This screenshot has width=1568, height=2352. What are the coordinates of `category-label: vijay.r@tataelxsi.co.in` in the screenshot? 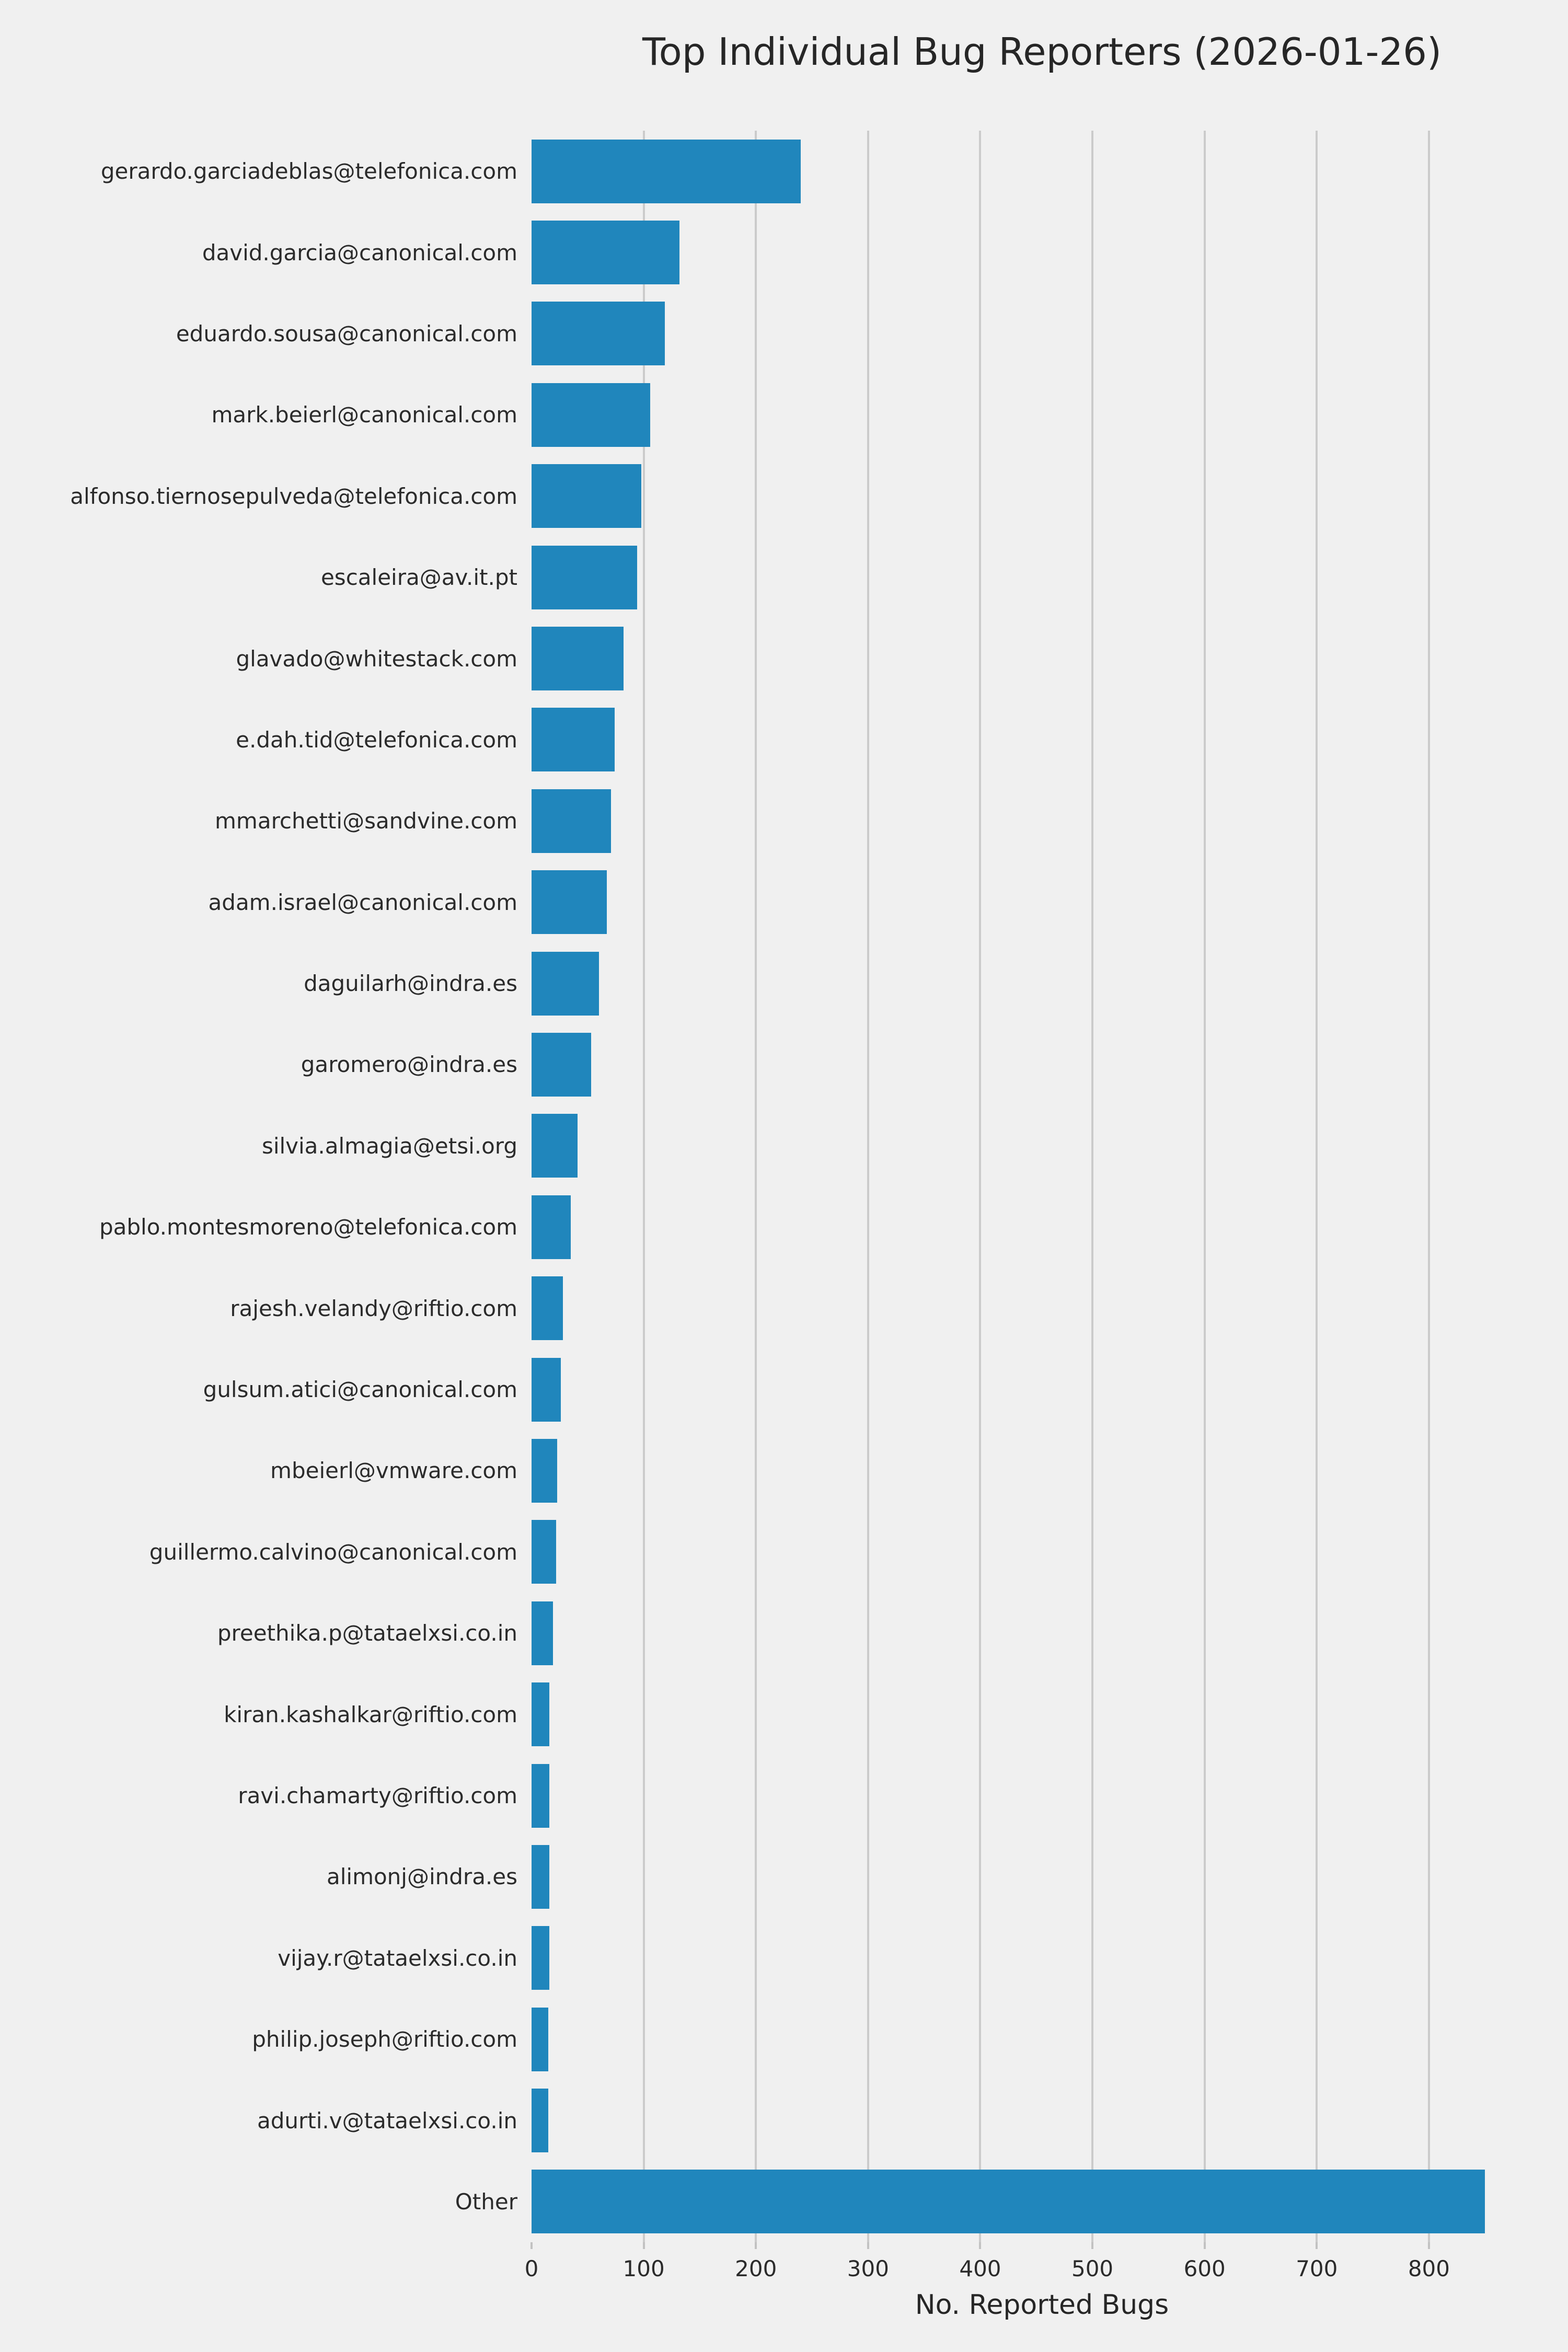 It's located at (397, 1958).